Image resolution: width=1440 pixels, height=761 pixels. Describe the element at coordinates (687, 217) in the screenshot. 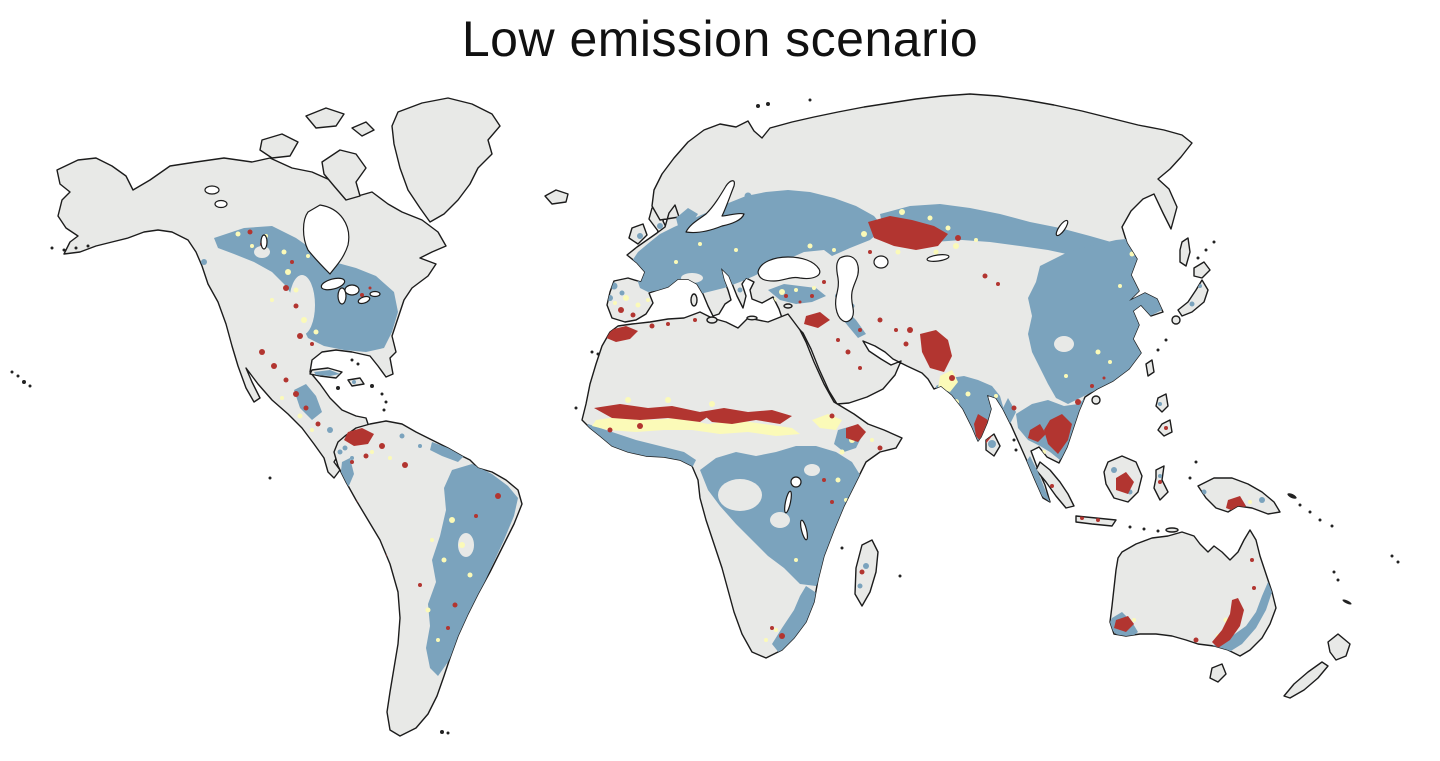

I see `zone-blue-sweden` at that location.